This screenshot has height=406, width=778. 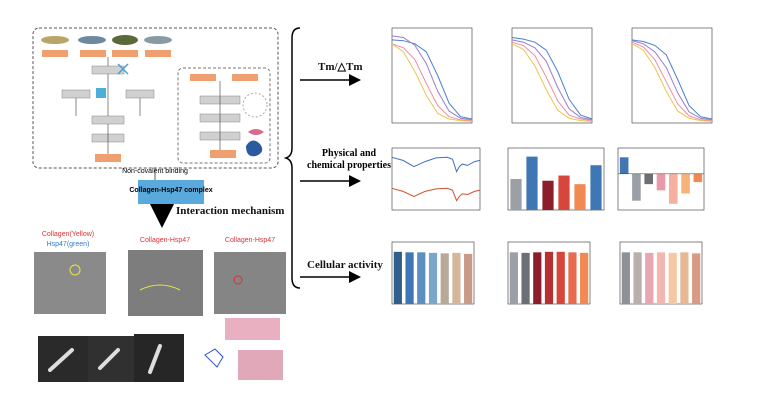 What do you see at coordinates (230, 211) in the screenshot?
I see `mechanism-label: Interaction mechanism` at bounding box center [230, 211].